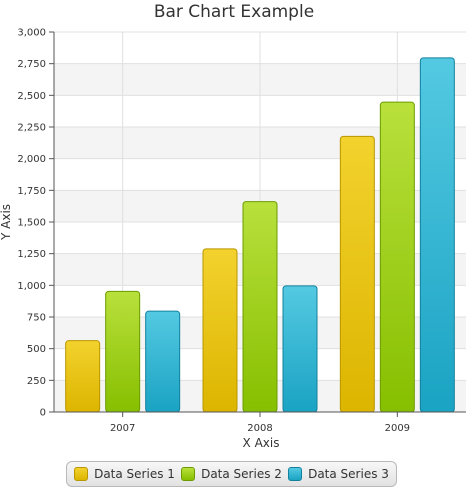 The width and height of the screenshot is (468, 490). Describe the element at coordinates (36, 318) in the screenshot. I see `y-tick-label: 750` at that location.